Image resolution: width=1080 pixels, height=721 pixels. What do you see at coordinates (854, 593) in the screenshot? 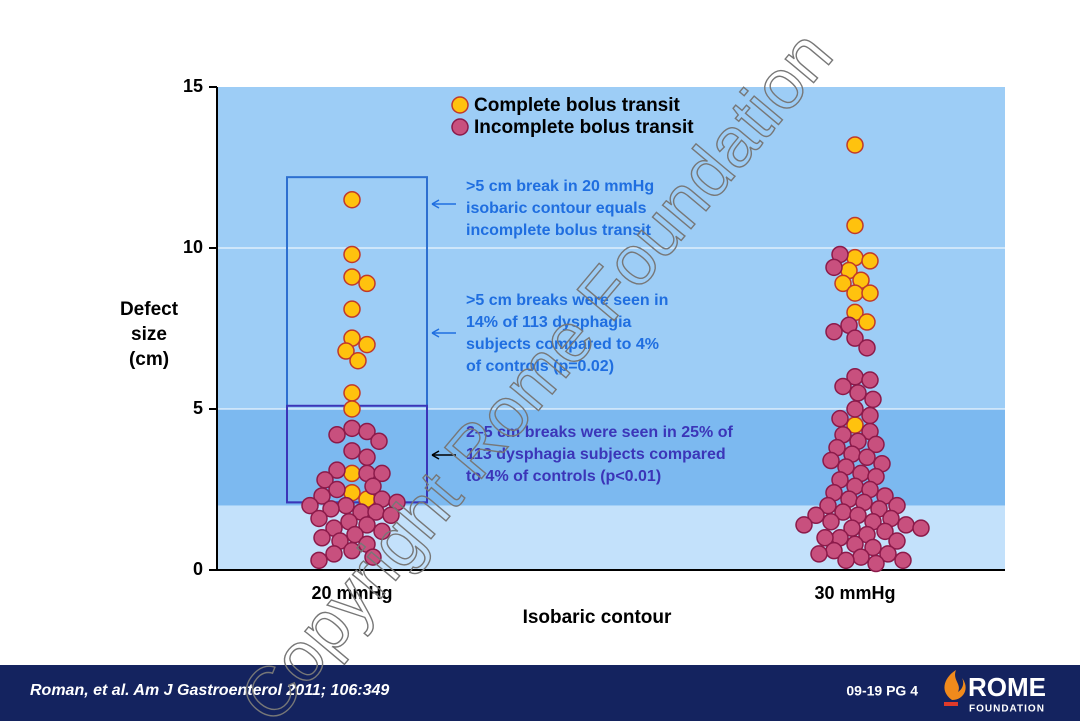
I see `x-tick-label: 30 mmHg` at bounding box center [854, 593].